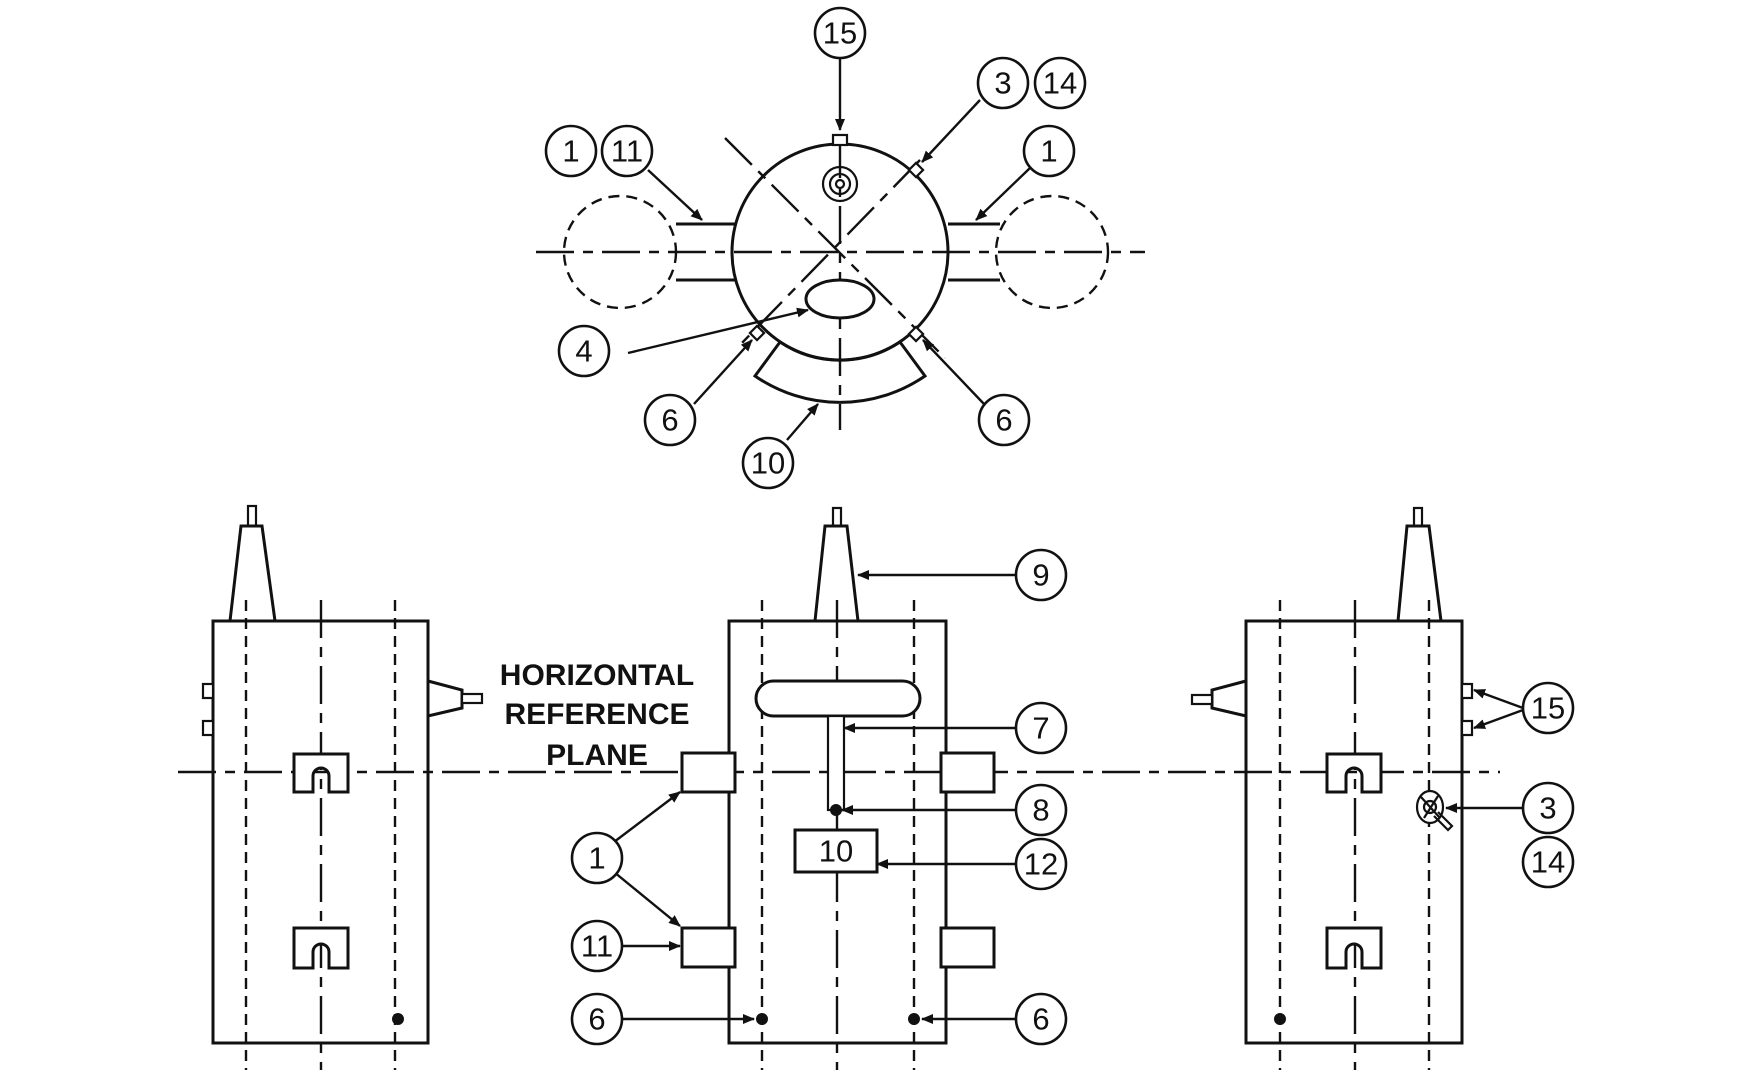 This screenshot has width=1748, height=1080. Describe the element at coordinates (208, 728) in the screenshot. I see `left-view-port-lower` at that location.